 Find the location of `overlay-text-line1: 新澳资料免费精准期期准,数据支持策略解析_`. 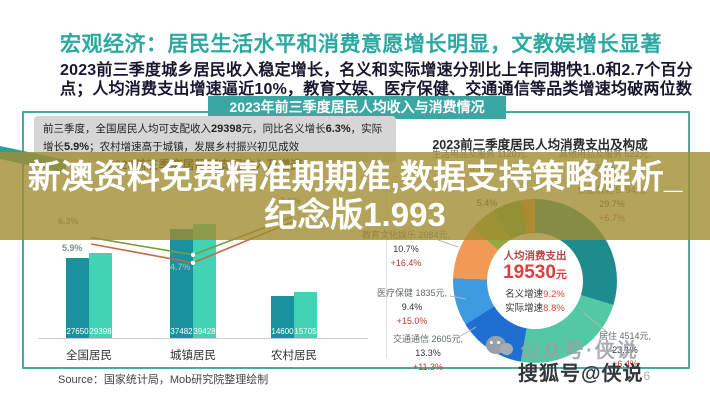

overlay-text-line1: 新澳资料免费精准期期准,数据支持策略解析_ is located at coordinates (355, 176).